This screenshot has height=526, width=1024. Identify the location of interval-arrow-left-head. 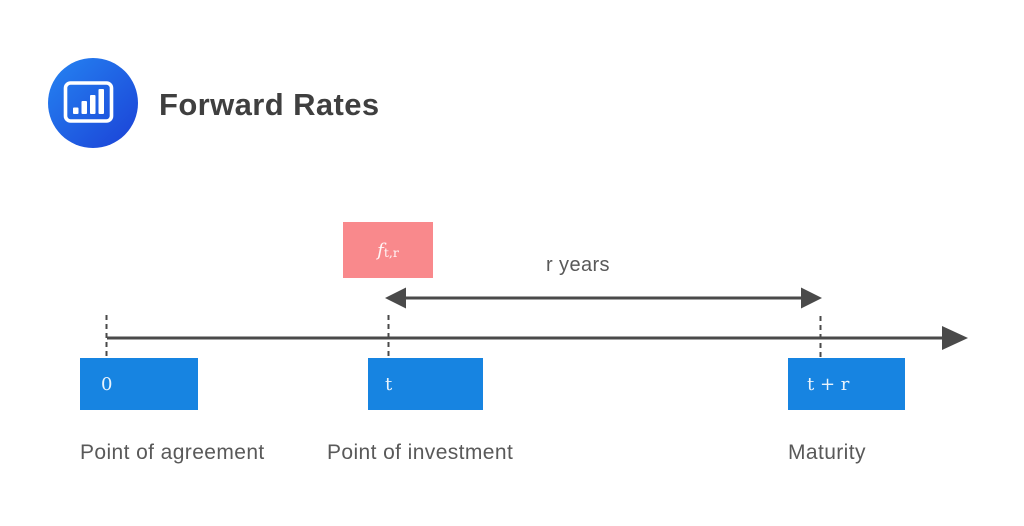
(395, 298).